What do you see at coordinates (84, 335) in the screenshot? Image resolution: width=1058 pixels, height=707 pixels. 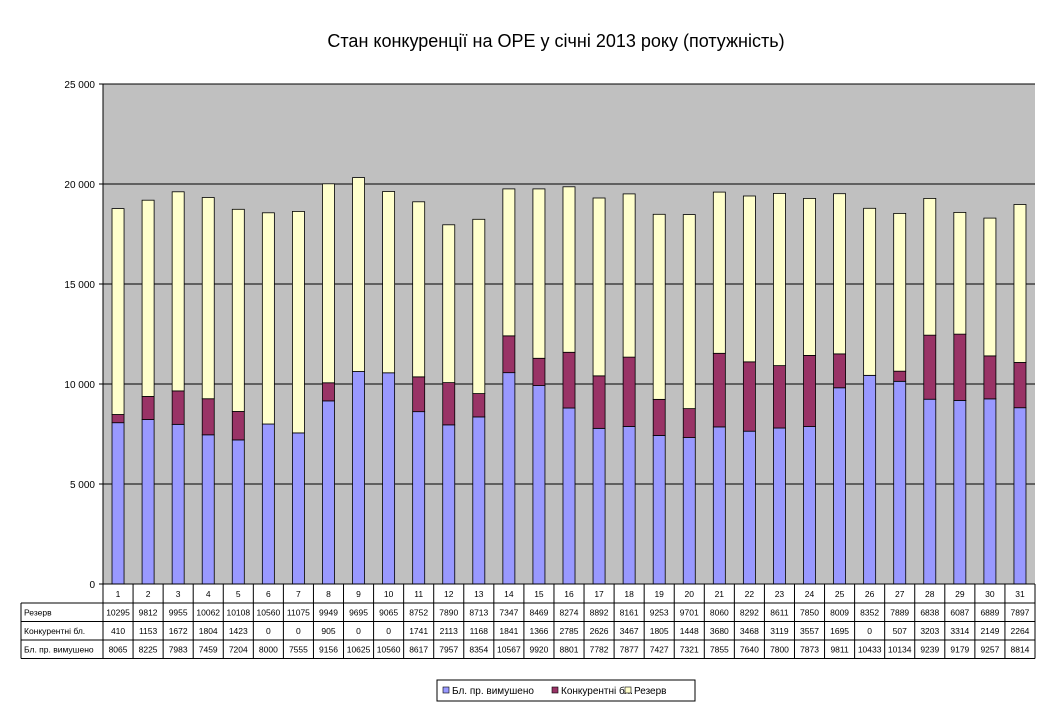 I see `y-axis: 0 5 000 10 000 15 000 20 000 25 000` at bounding box center [84, 335].